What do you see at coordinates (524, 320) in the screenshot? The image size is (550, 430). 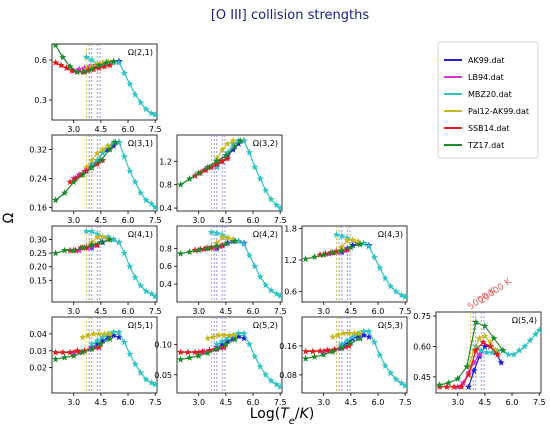 I see `panel-label: Ω(5,4)` at bounding box center [524, 320].